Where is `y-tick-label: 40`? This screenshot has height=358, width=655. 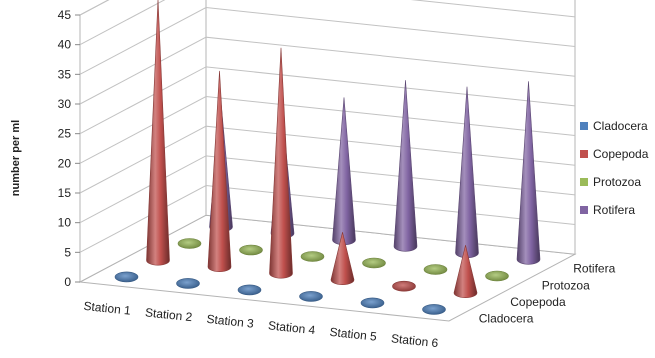 y-tick-label: 40 is located at coordinates (65, 45).